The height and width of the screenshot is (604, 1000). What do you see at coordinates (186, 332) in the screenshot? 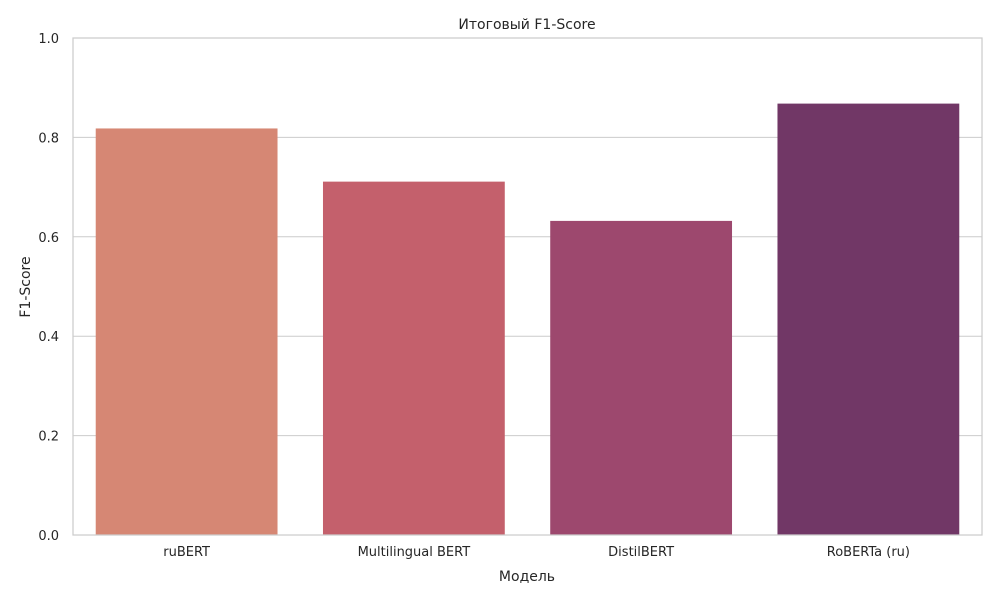
I see `bar-rubert` at bounding box center [186, 332].